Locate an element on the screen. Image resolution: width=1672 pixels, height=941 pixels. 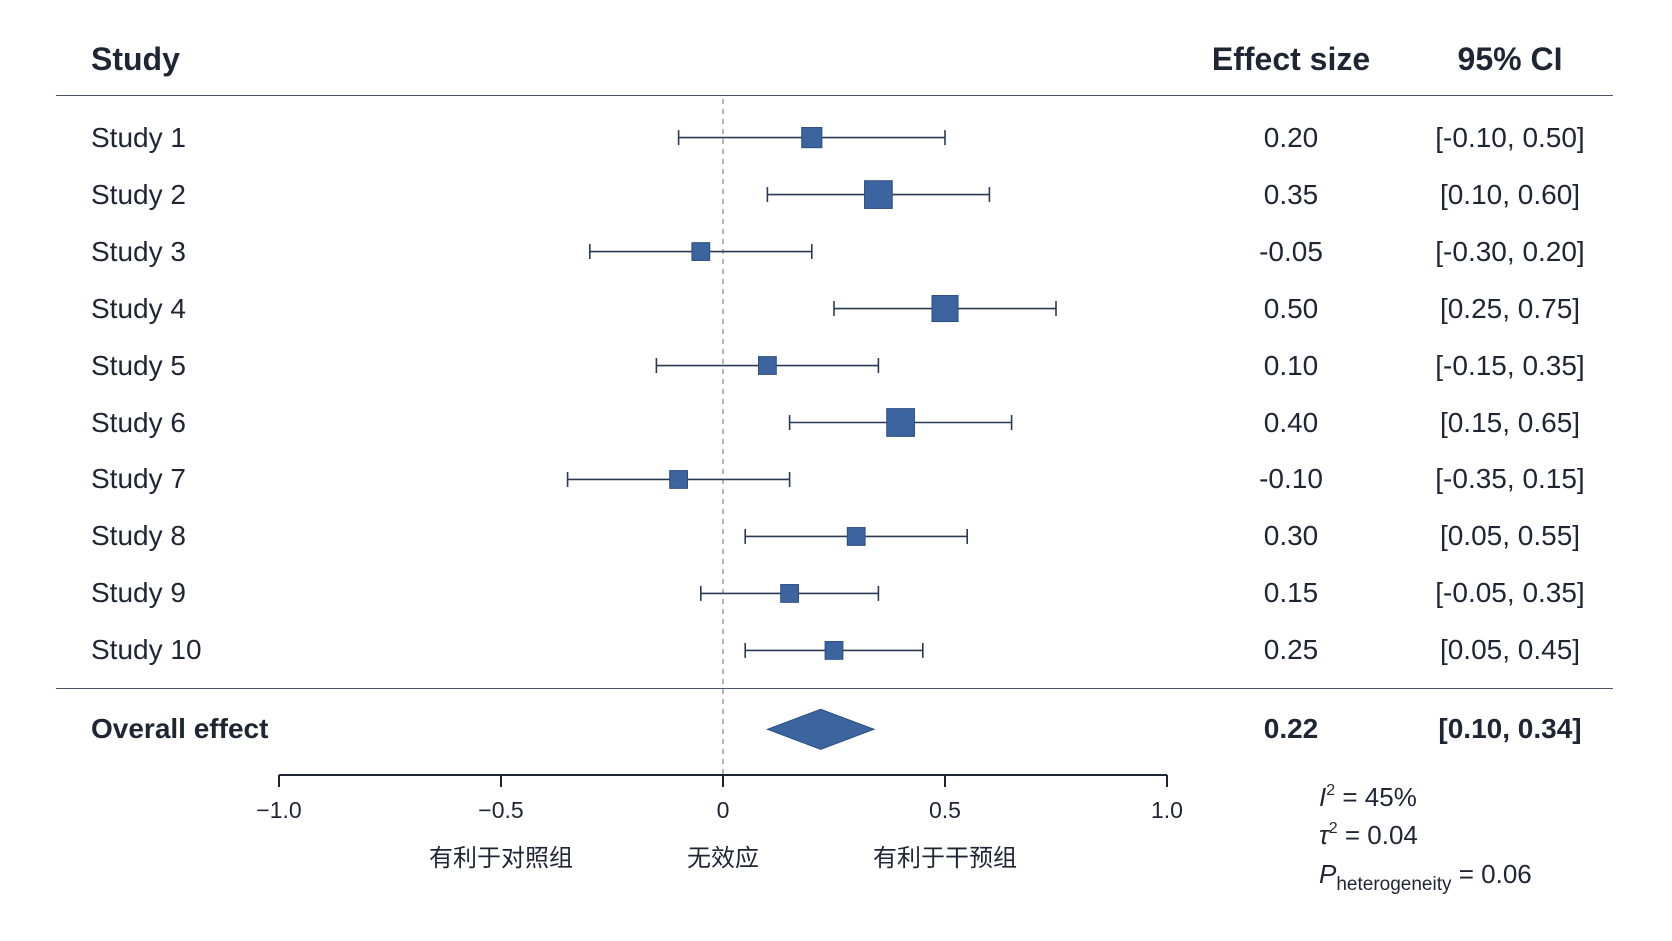
study-label: Study 2 is located at coordinates (138, 194).